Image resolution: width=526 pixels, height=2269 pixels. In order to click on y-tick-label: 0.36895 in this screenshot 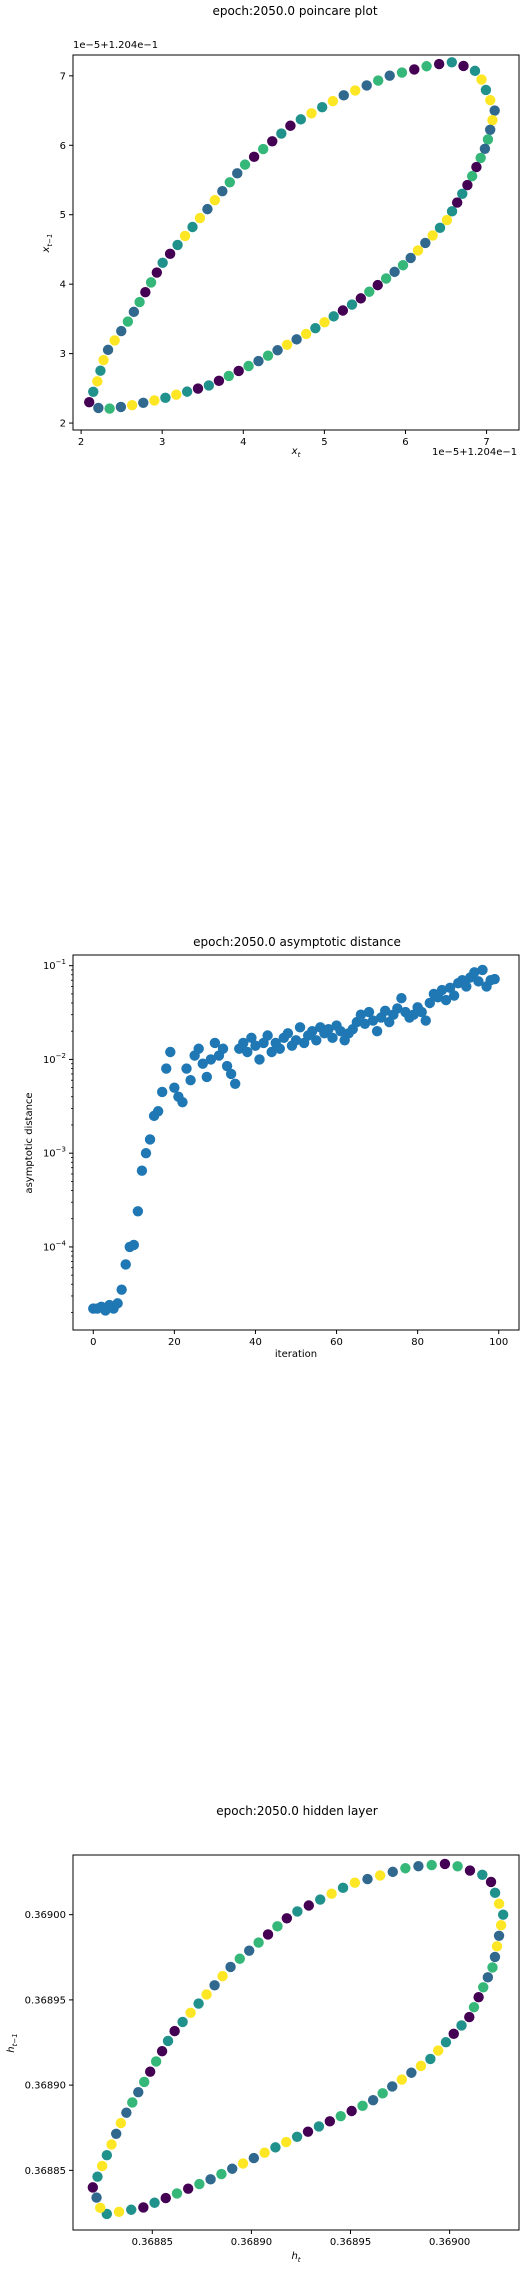, I will do `click(45, 2000)`.